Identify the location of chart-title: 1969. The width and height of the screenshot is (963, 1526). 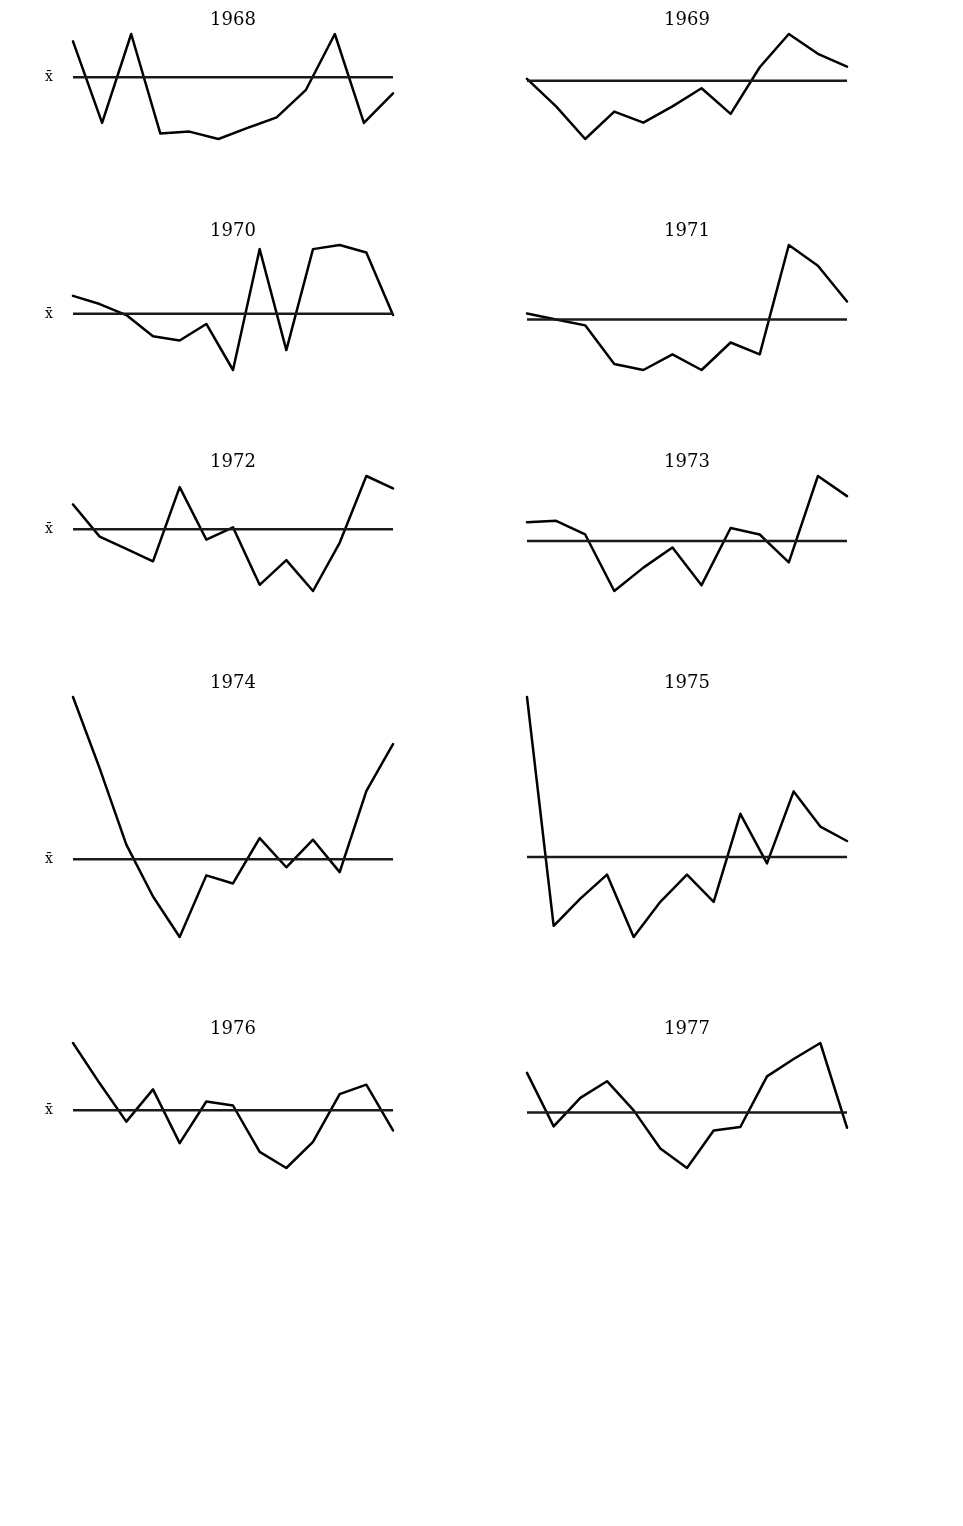
(687, 18).